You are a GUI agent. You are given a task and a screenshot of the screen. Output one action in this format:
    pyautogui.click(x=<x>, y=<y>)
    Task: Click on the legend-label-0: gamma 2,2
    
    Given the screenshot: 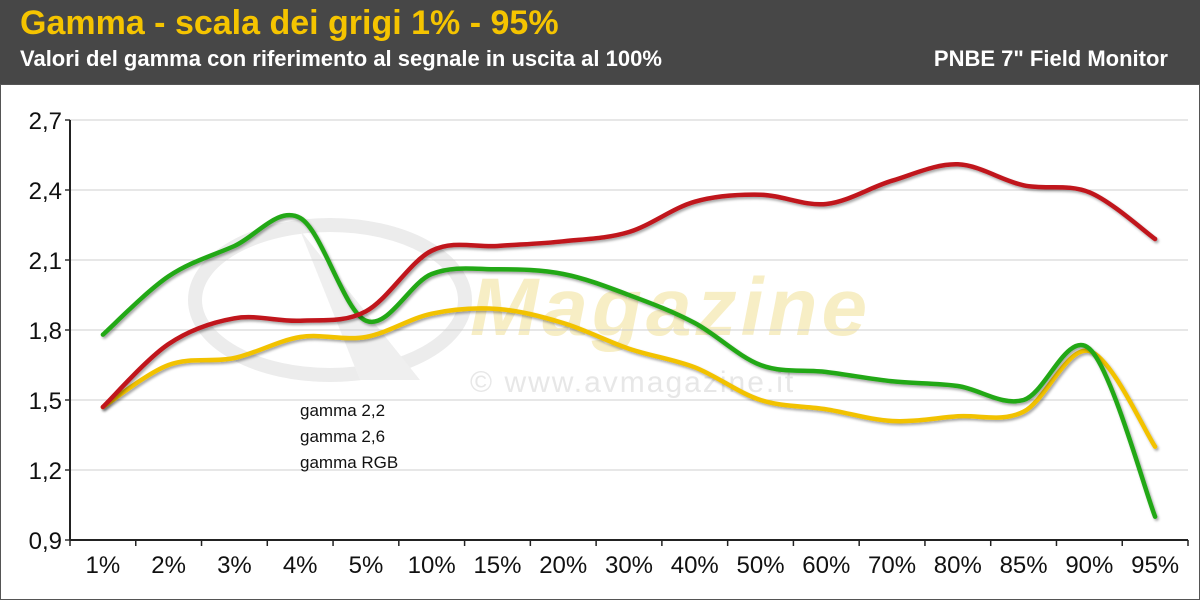 What is the action you would take?
    pyautogui.click(x=342, y=410)
    